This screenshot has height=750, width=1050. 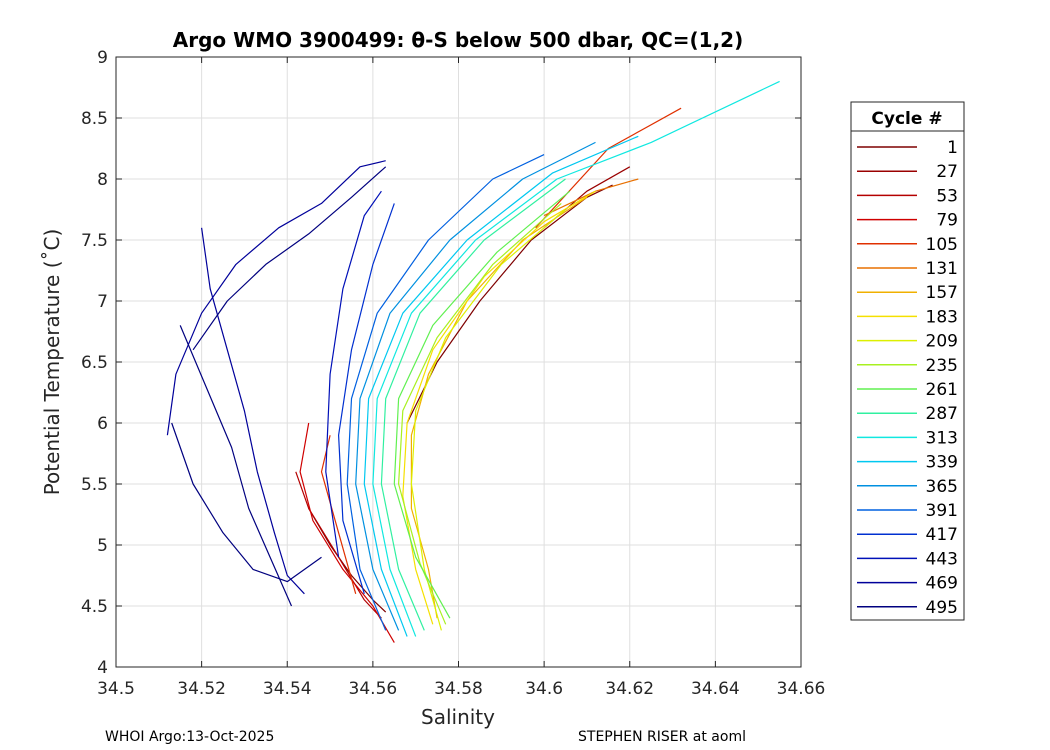 What do you see at coordinates (942, 608) in the screenshot?
I see `legend-label: 495` at bounding box center [942, 608].